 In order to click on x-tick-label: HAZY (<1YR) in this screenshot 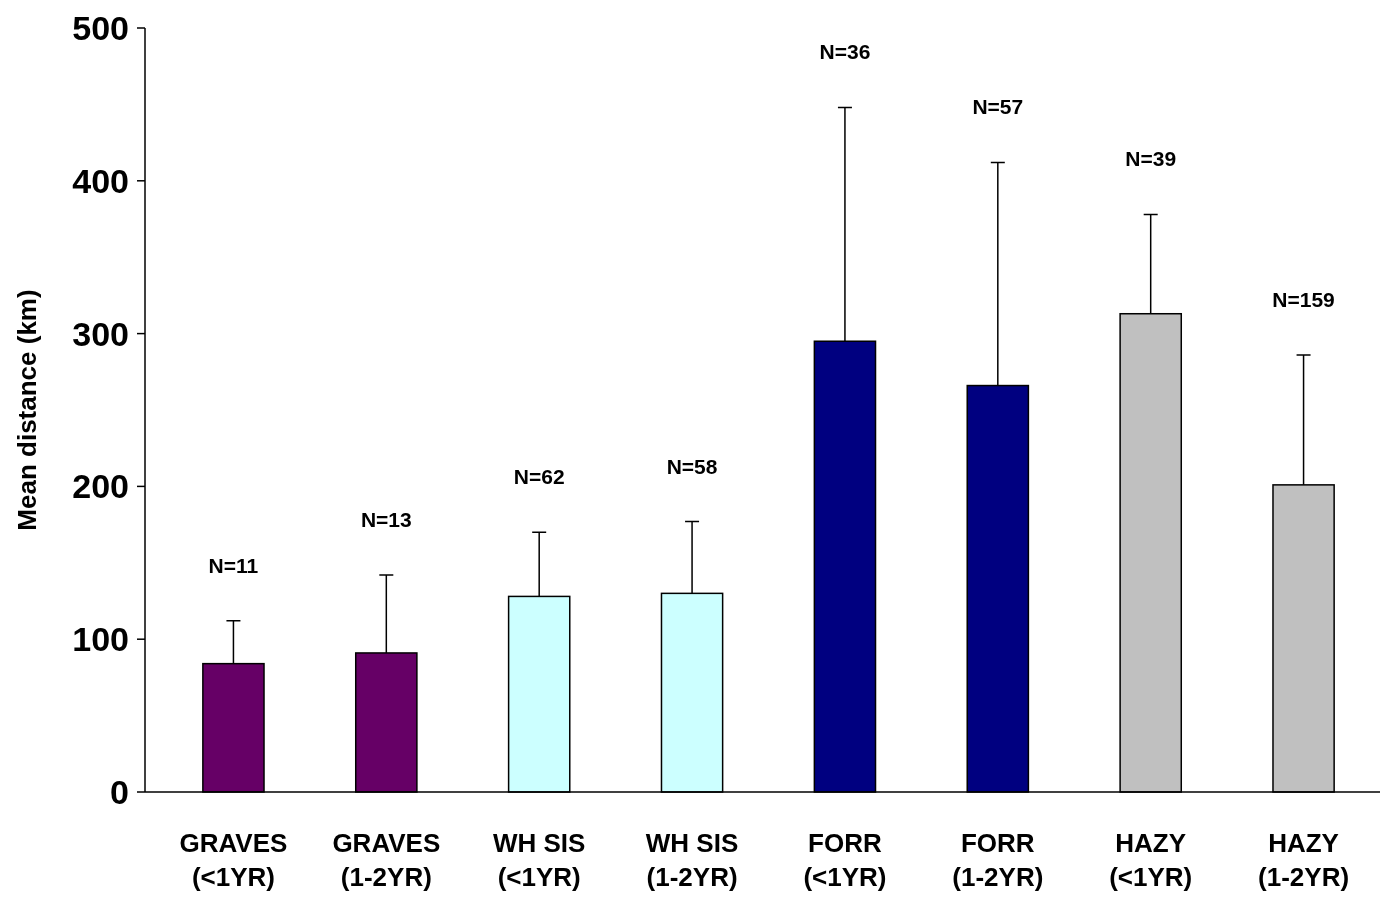, I will do `click(1151, 860)`.